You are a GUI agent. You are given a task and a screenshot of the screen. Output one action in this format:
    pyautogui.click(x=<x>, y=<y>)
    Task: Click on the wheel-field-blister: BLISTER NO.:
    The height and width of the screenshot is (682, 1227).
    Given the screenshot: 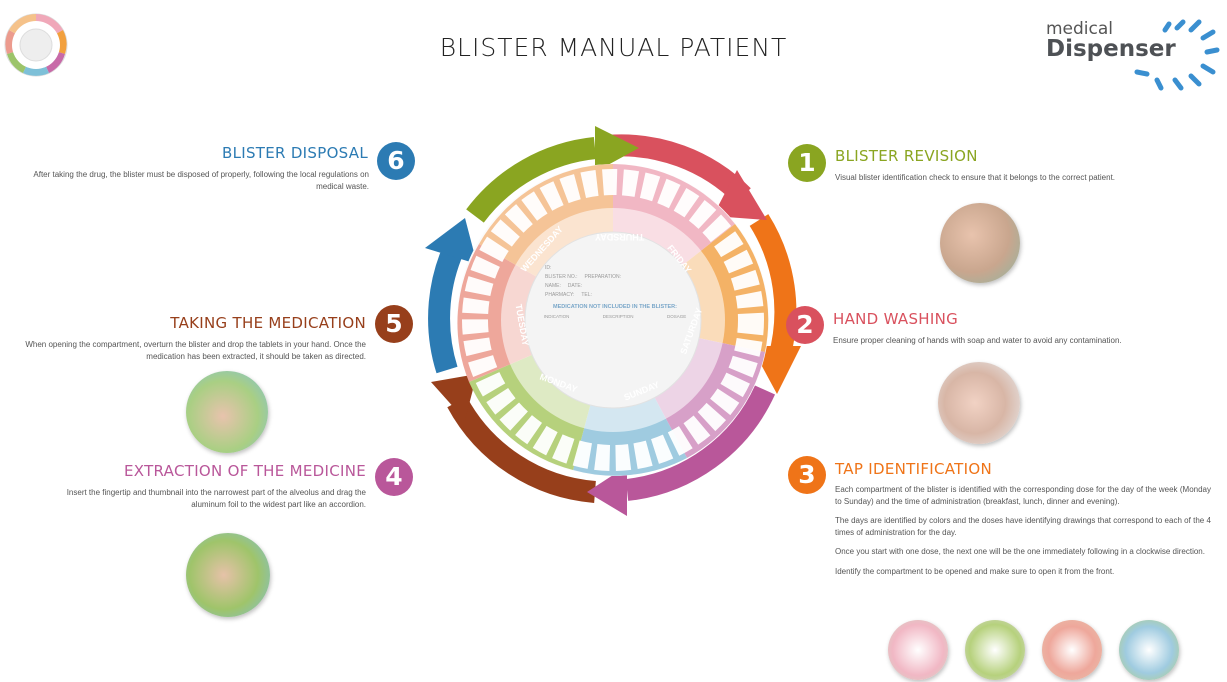 What is the action you would take?
    pyautogui.click(x=561, y=277)
    